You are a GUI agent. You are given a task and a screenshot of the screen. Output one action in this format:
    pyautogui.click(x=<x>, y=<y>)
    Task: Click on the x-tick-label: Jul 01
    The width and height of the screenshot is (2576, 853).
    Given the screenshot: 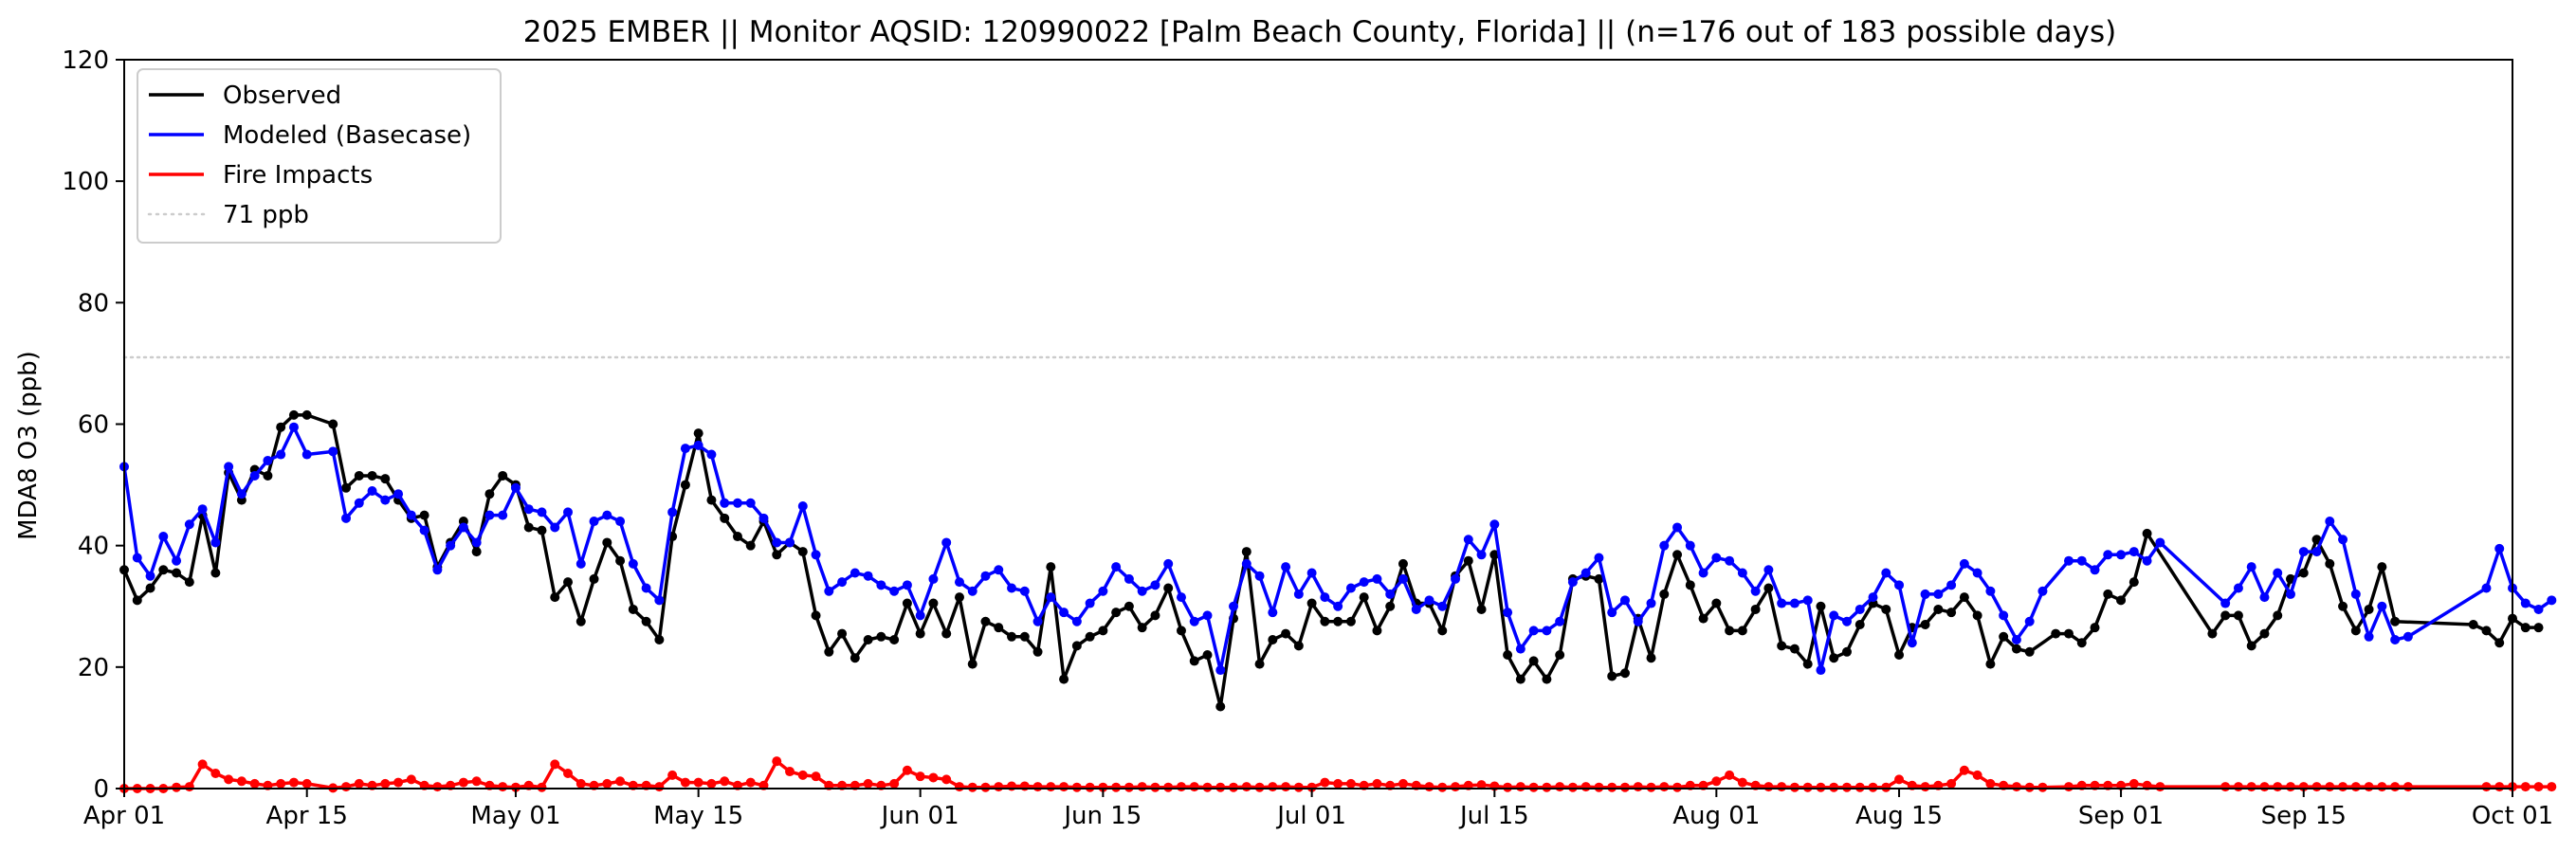 What is the action you would take?
    pyautogui.click(x=1310, y=816)
    